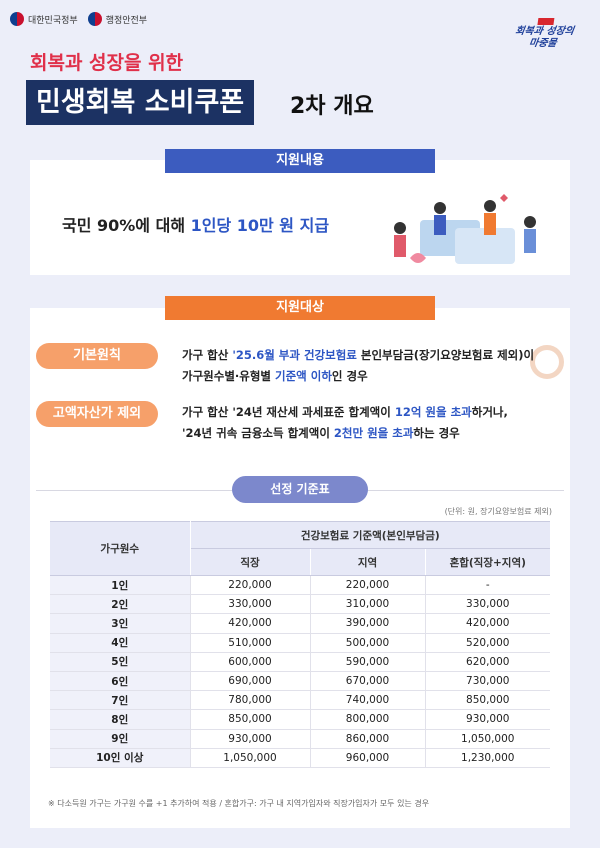 Image resolution: width=600 pixels, height=848 pixels. What do you see at coordinates (300, 161) in the screenshot?
I see `support-heading: 지원내용` at bounding box center [300, 161].